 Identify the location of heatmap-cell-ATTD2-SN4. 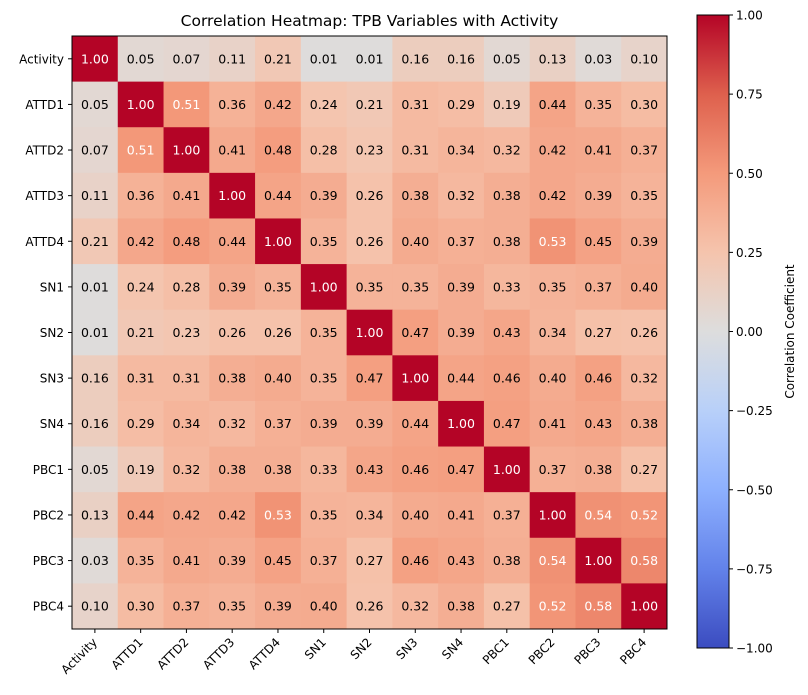
(461, 150).